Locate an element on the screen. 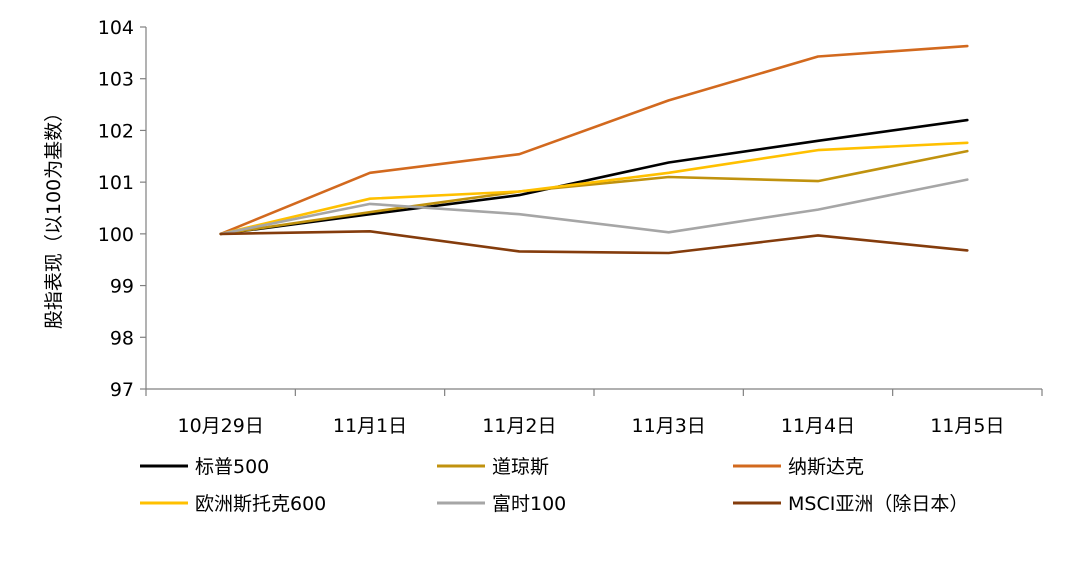 Image resolution: width=1080 pixels, height=574 pixels. legend-label: 欧洲斯托克600 is located at coordinates (260, 504).